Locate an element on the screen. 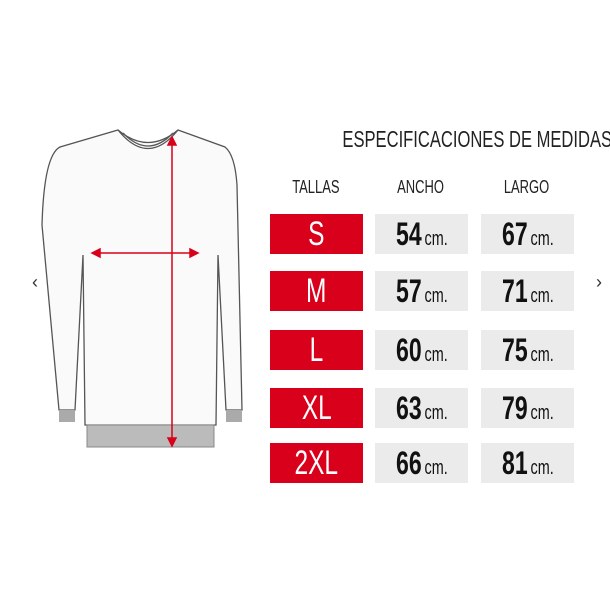 This screenshot has width=610, height=610. header-largo: LARGO is located at coordinates (527, 187).